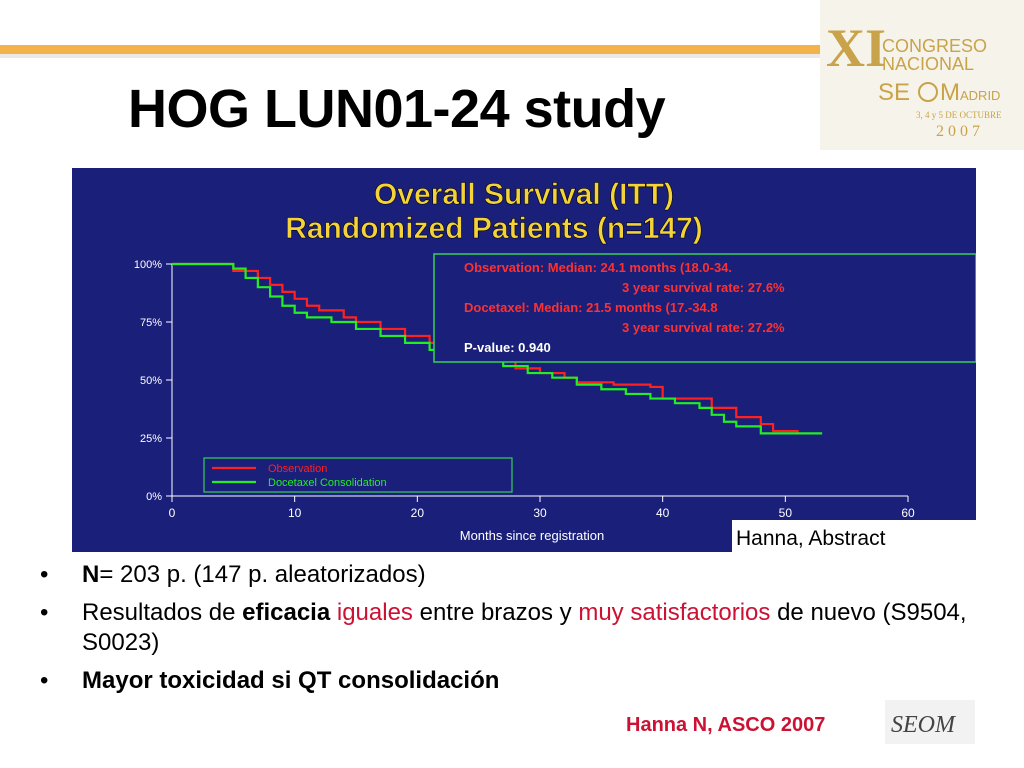 The width and height of the screenshot is (1024, 768). Describe the element at coordinates (262, 574) in the screenshot. I see `bullet-text-run: = 203 p. (147 p. aleatorizados)` at that location.